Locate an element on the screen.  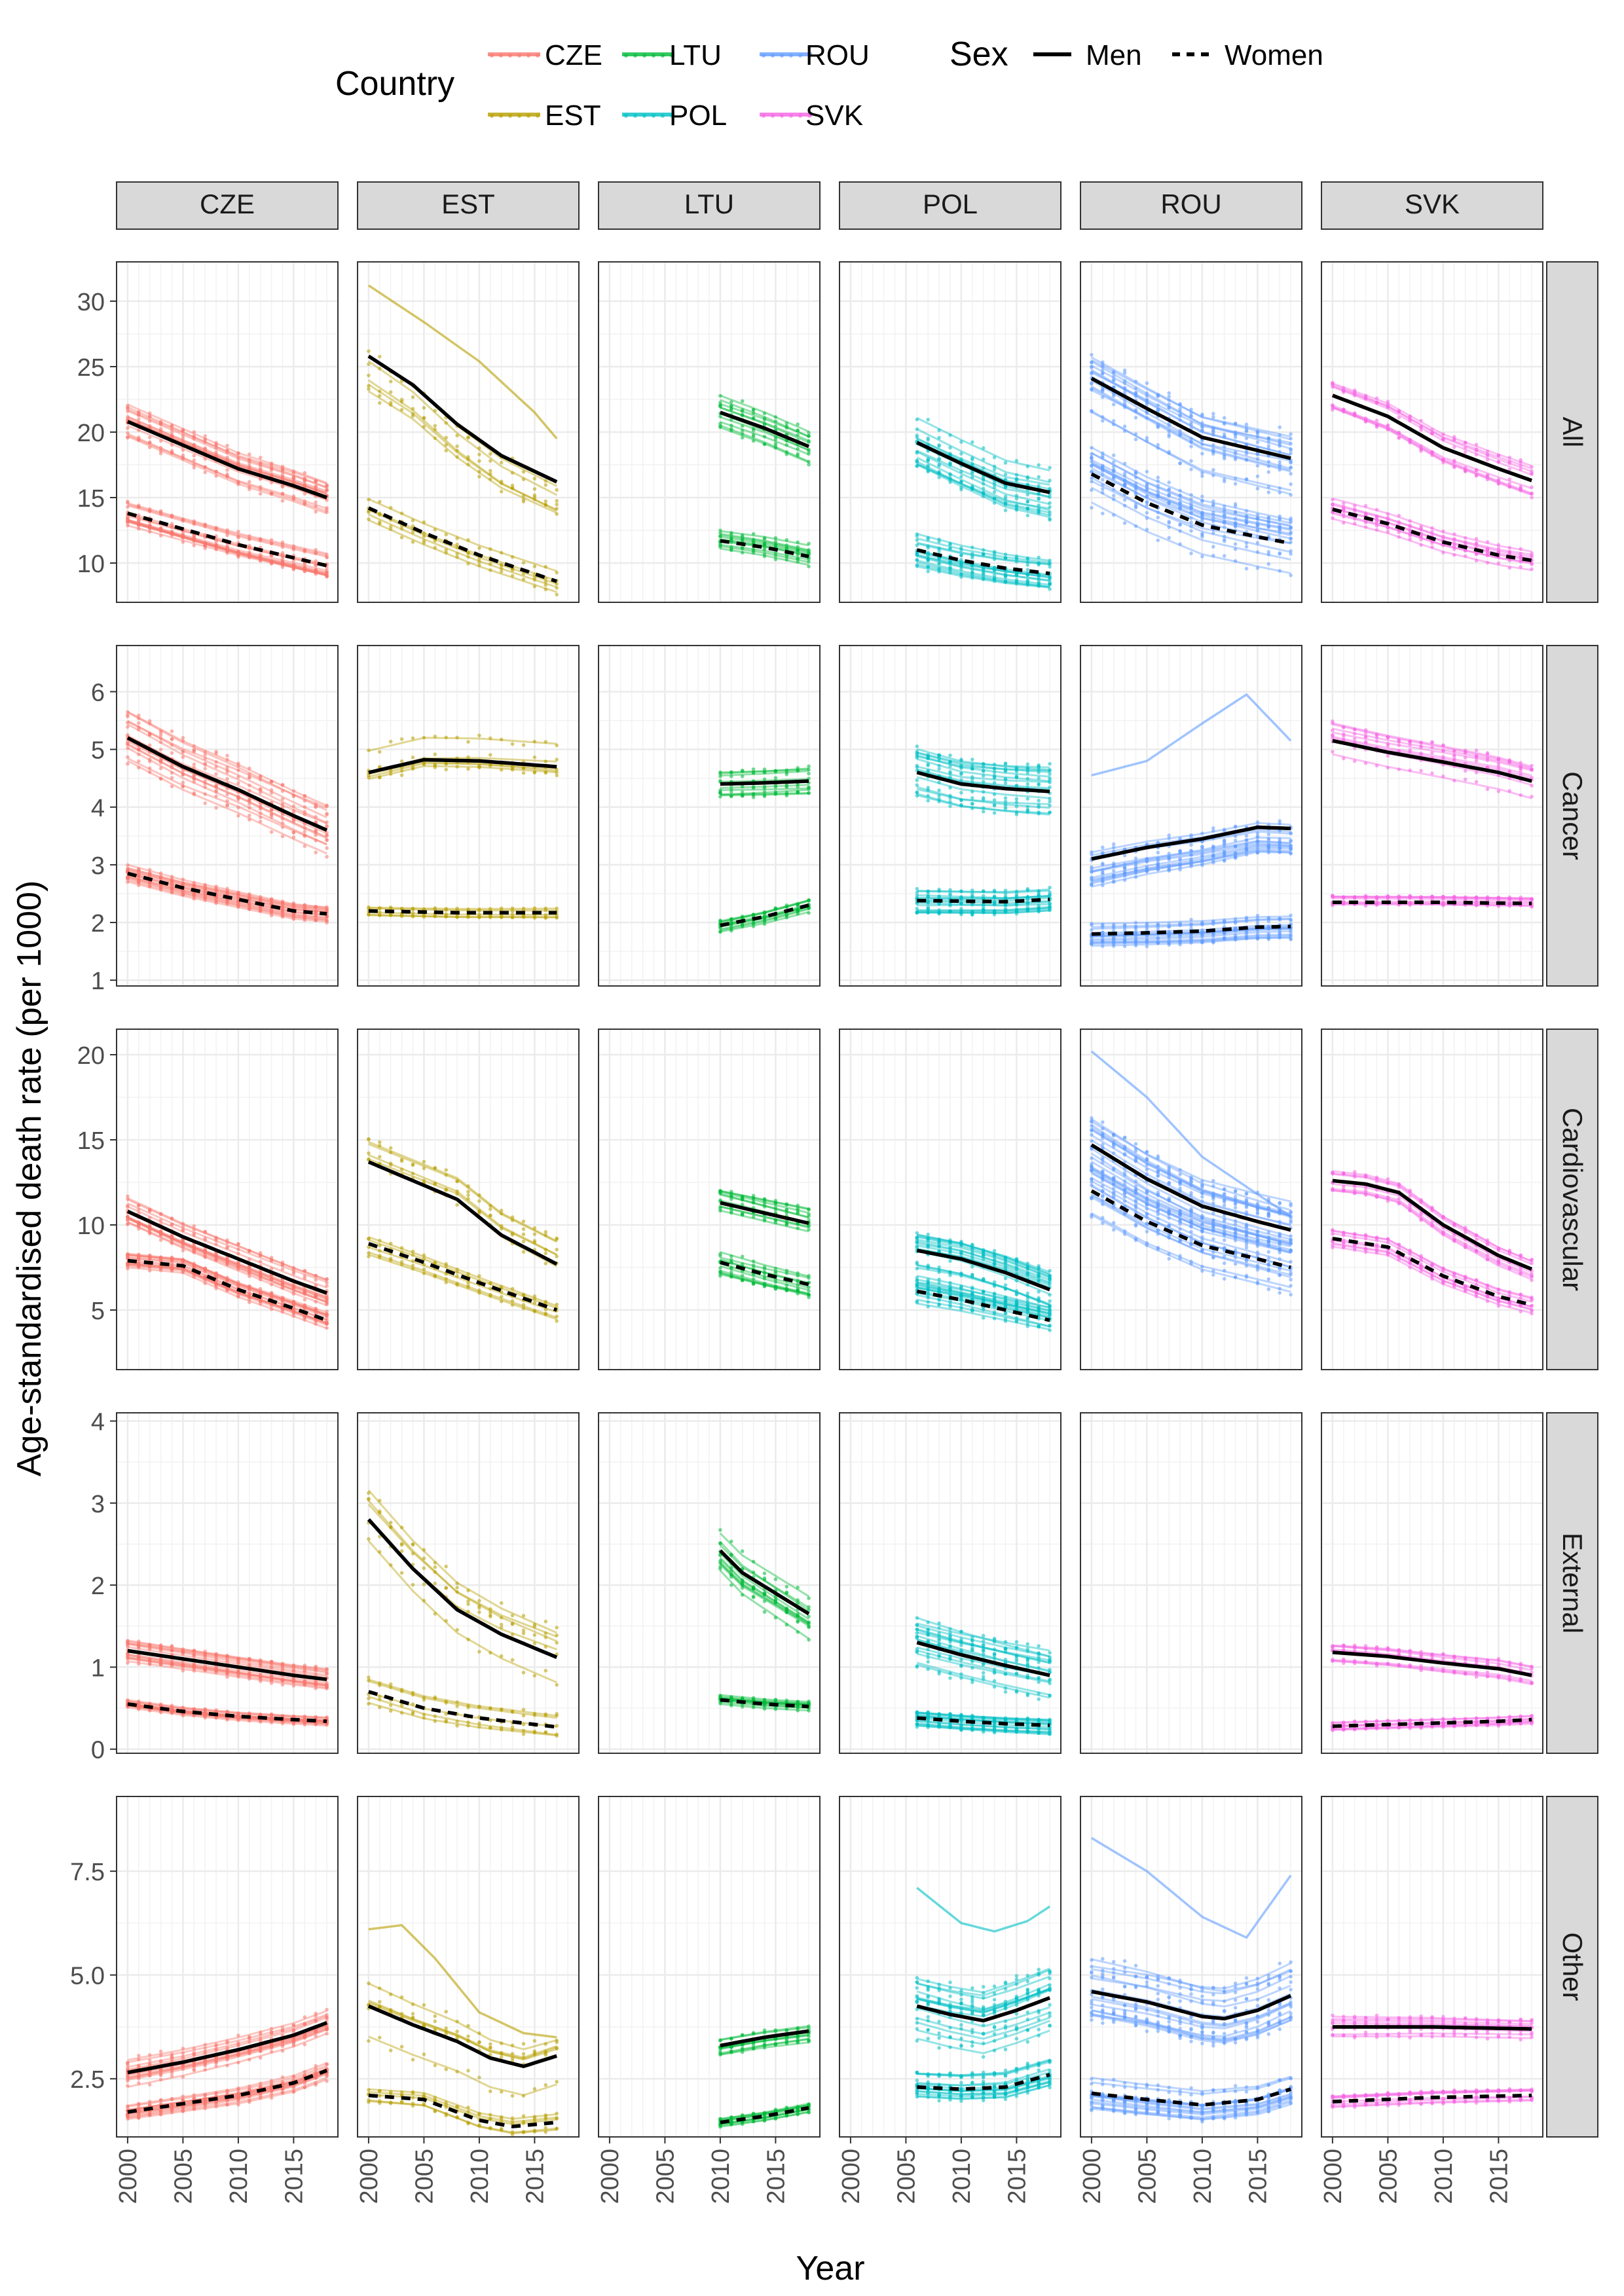
y-tick-label: 10 is located at coordinates (91, 564).